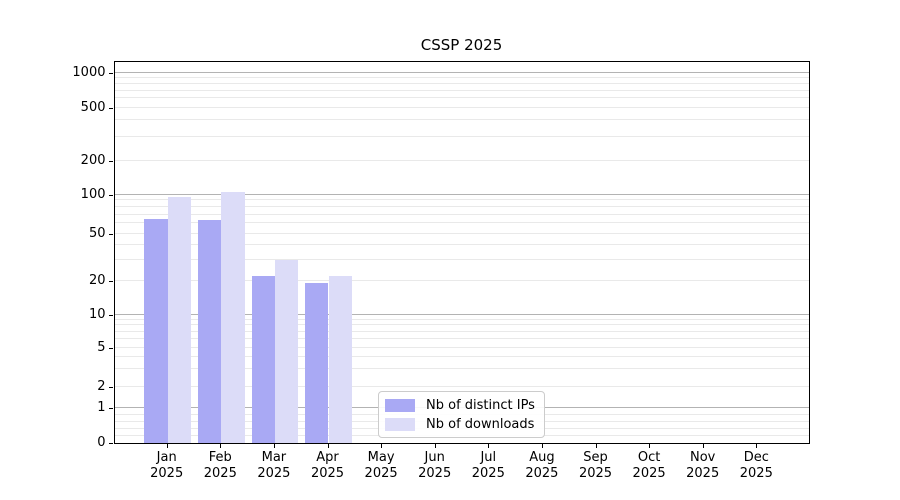  I want to click on bar-downloads-apr, so click(340, 359).